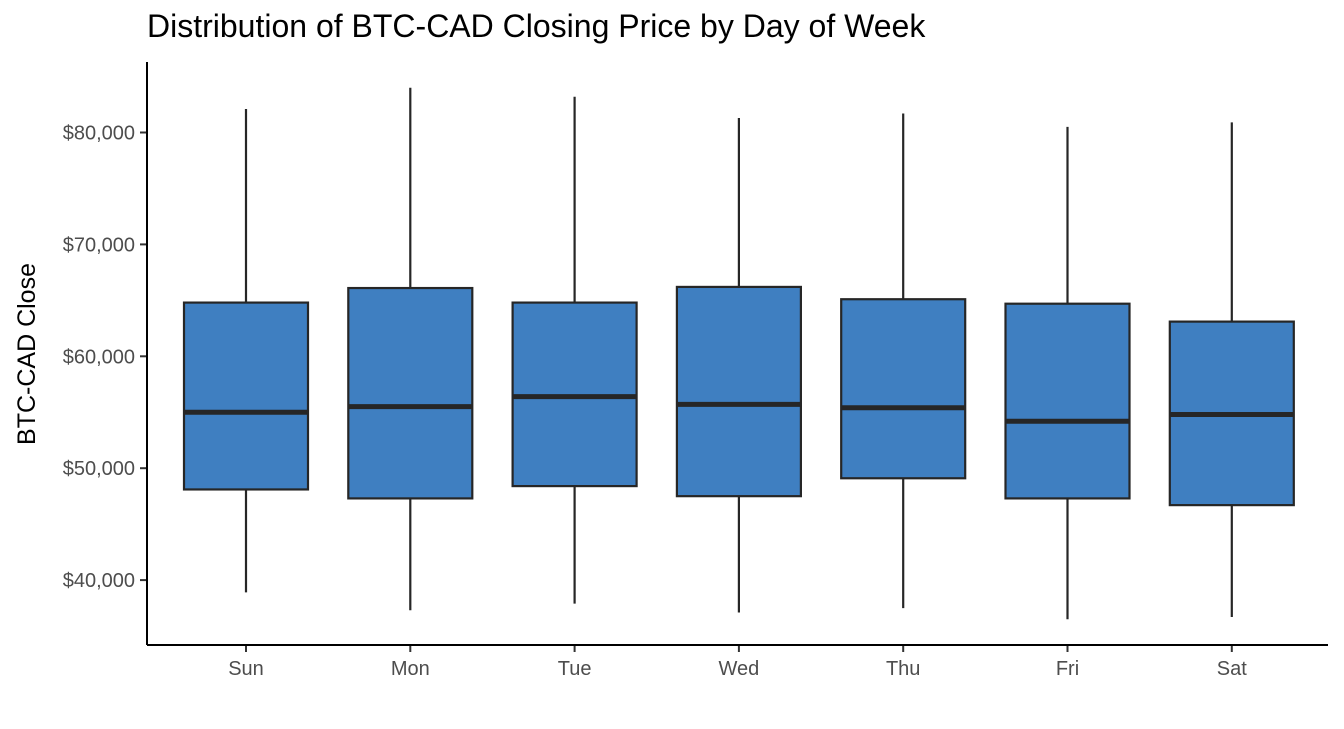 This screenshot has height=729, width=1344. Describe the element at coordinates (903, 669) in the screenshot. I see `x-tick-label: Thu` at that location.